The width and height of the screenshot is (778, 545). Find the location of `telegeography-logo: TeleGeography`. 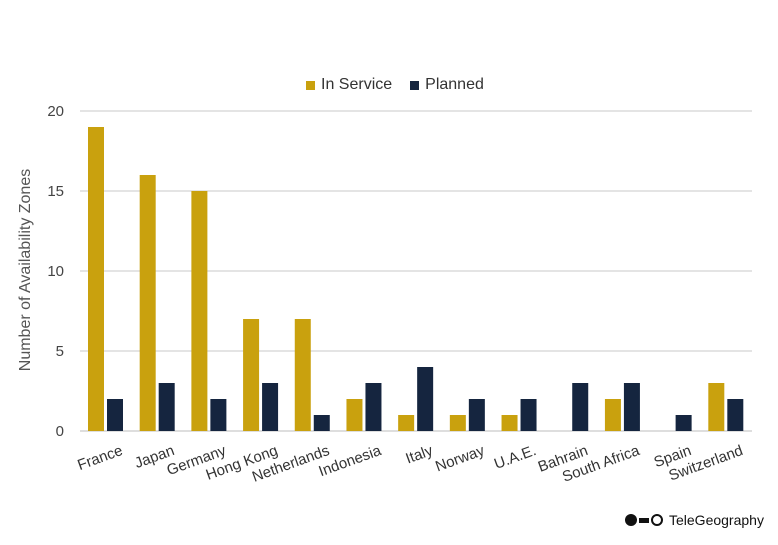

telegeography-logo: TeleGeography is located at coordinates (694, 520).